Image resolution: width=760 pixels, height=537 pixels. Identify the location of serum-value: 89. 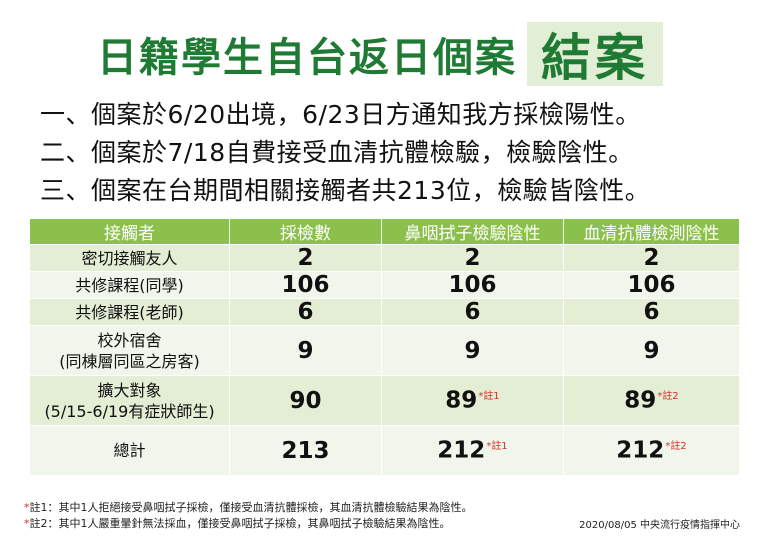
(640, 400).